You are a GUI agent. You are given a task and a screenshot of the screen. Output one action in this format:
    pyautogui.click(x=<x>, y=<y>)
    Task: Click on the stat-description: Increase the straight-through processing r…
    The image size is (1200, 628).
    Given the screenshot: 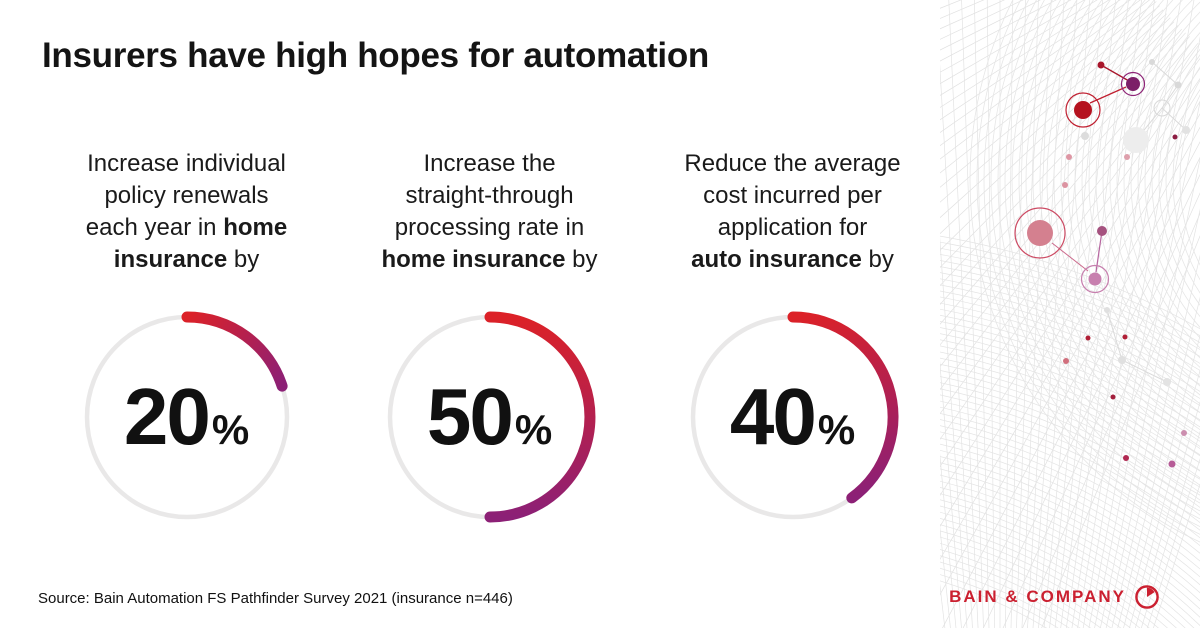 What is the action you would take?
    pyautogui.click(x=489, y=211)
    